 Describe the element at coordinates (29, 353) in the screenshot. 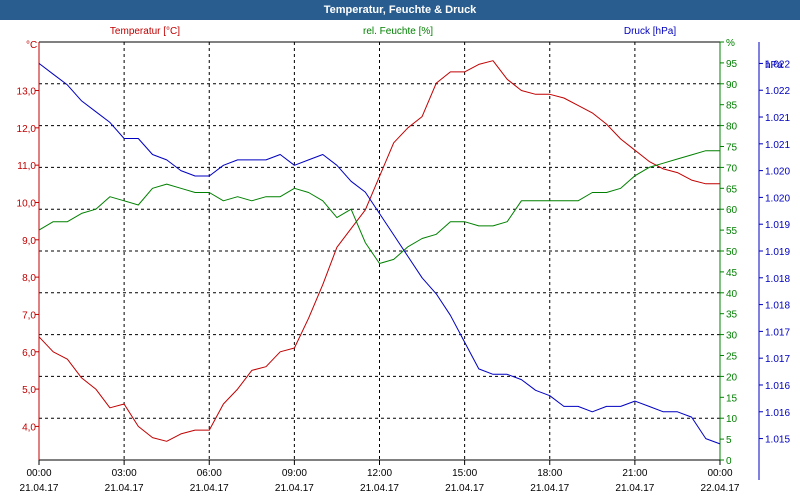

I see `temperature-tick-label: 6,0` at that location.